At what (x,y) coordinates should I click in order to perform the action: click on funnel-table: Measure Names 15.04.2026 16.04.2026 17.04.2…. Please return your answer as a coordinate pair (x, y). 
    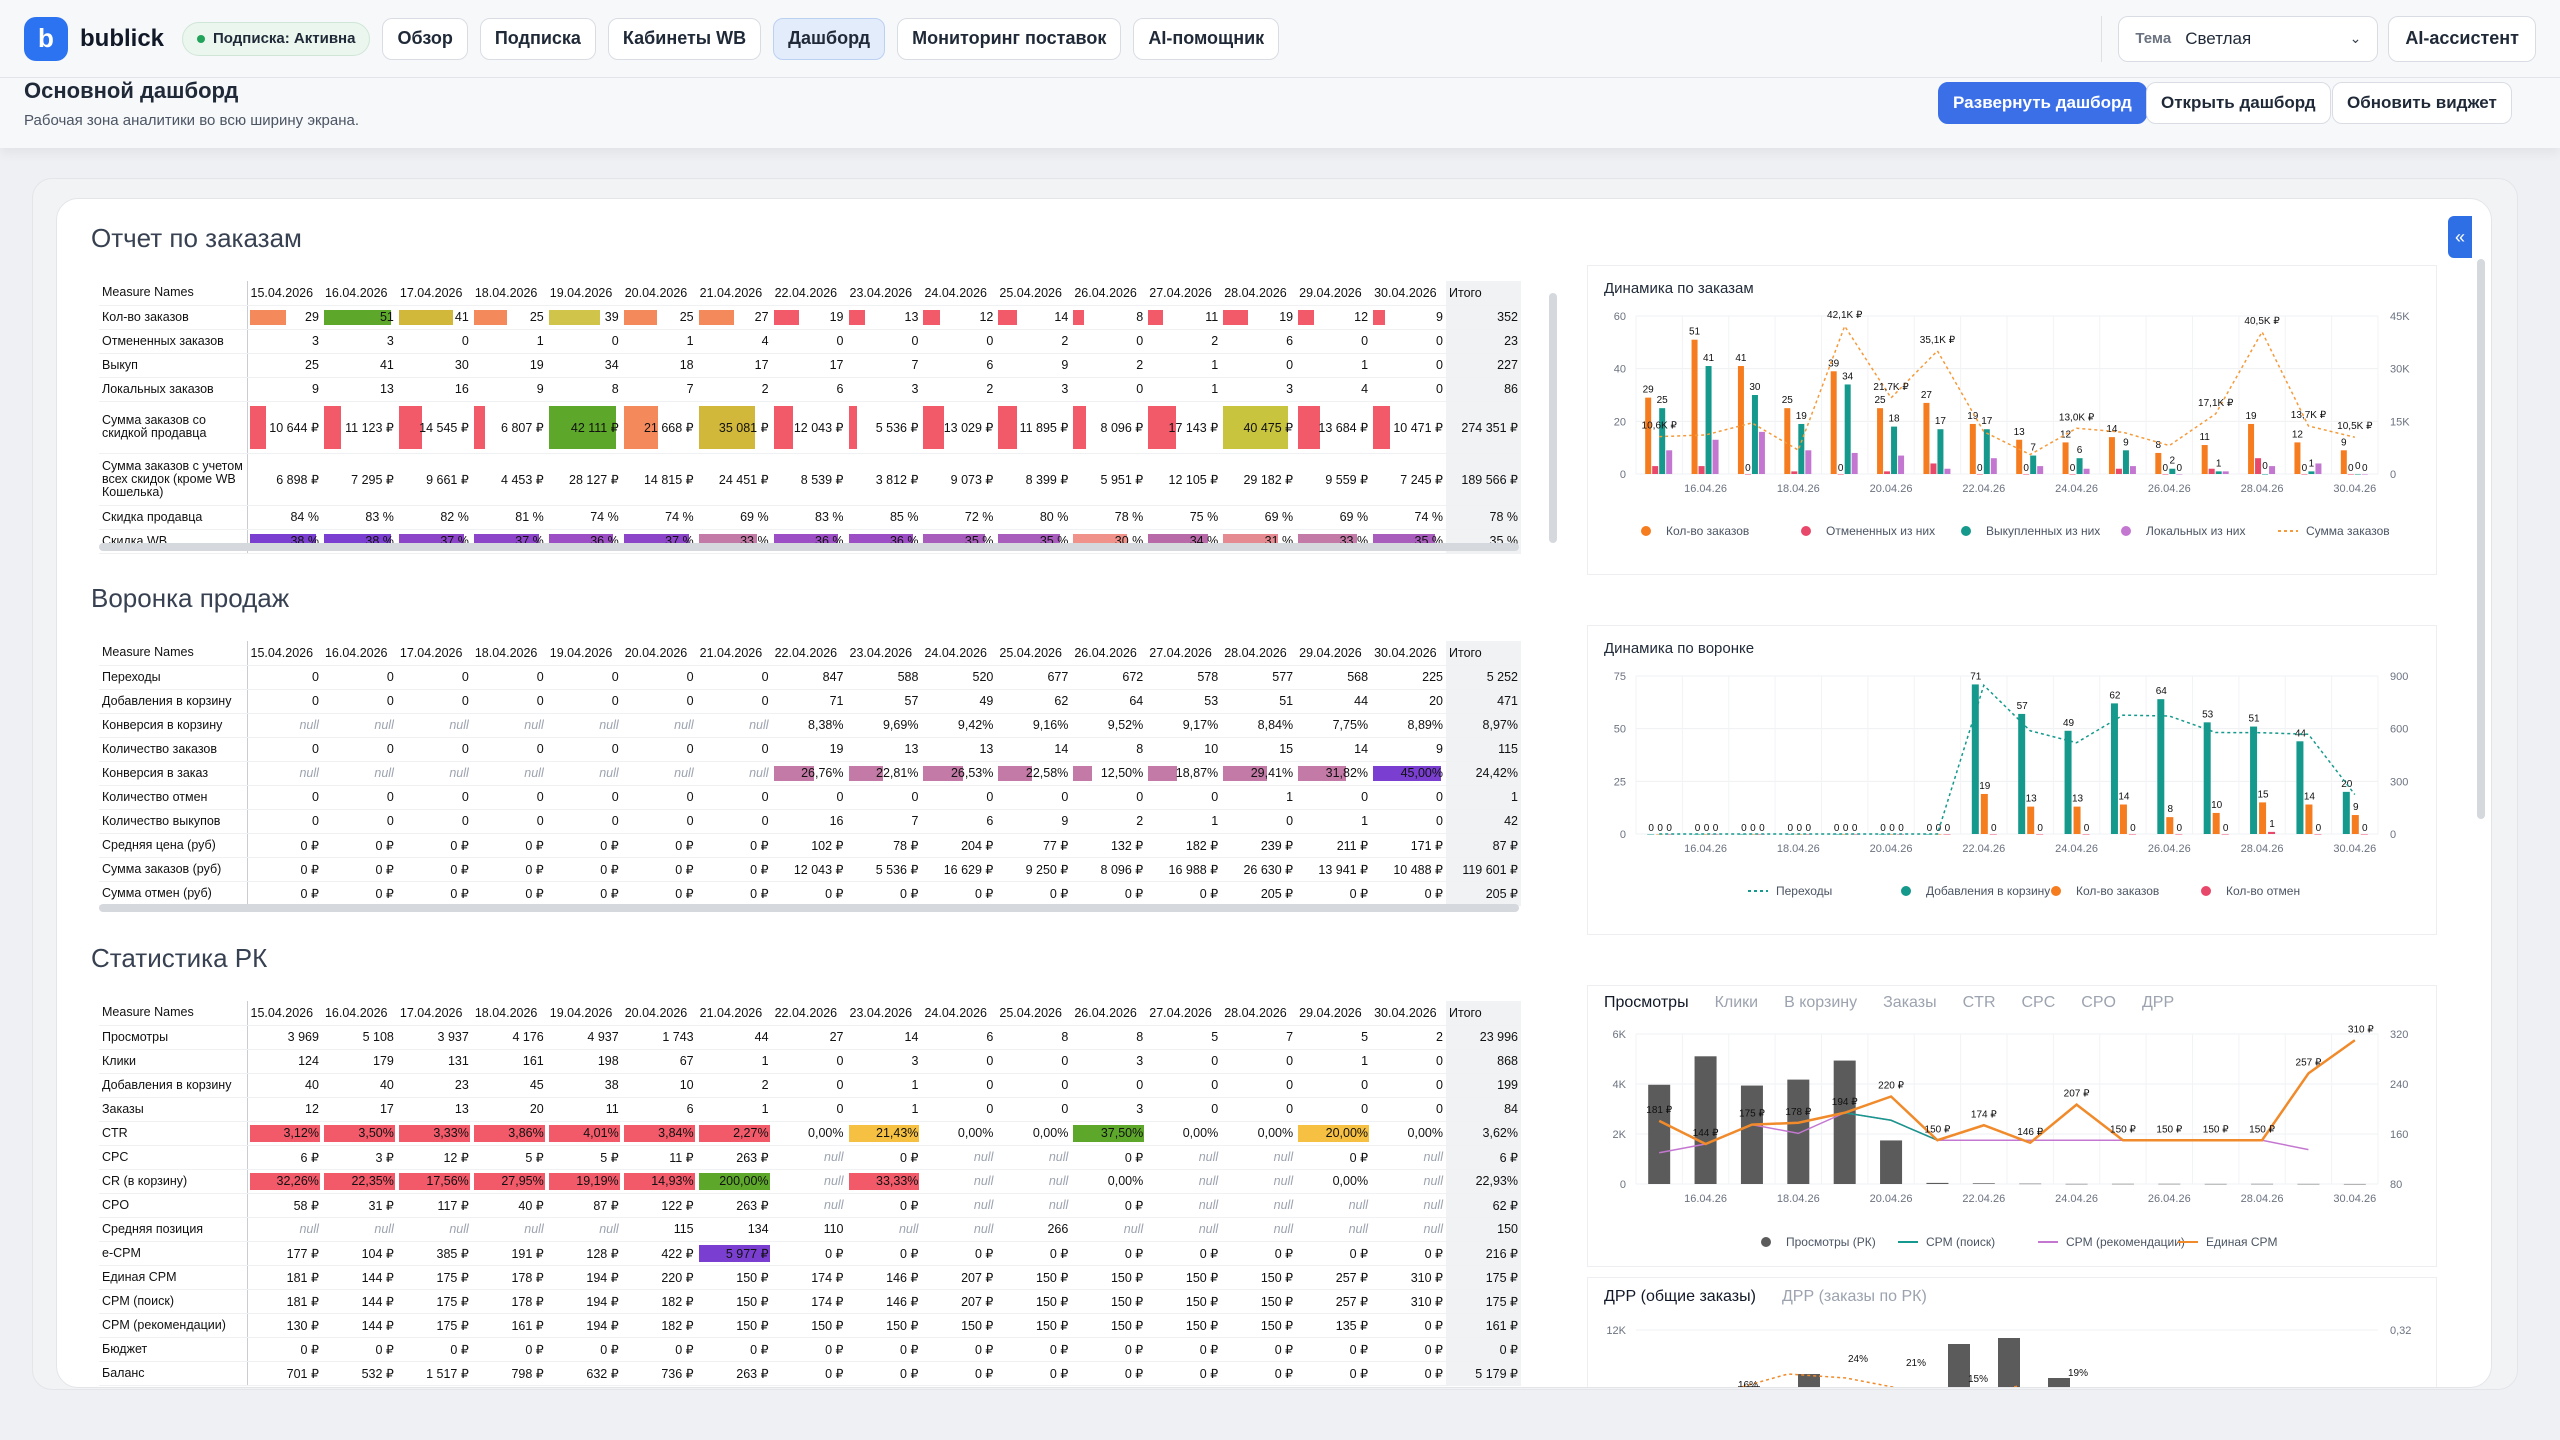
    Looking at the image, I should click on (834, 773).